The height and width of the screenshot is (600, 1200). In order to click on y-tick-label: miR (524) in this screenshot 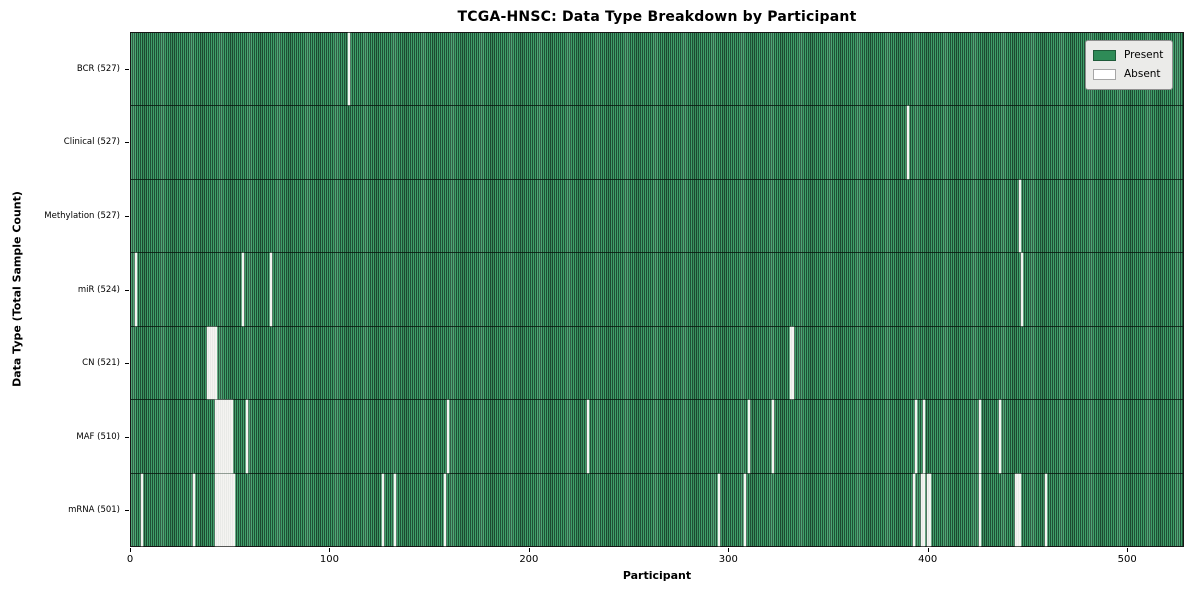, I will do `click(98, 289)`.